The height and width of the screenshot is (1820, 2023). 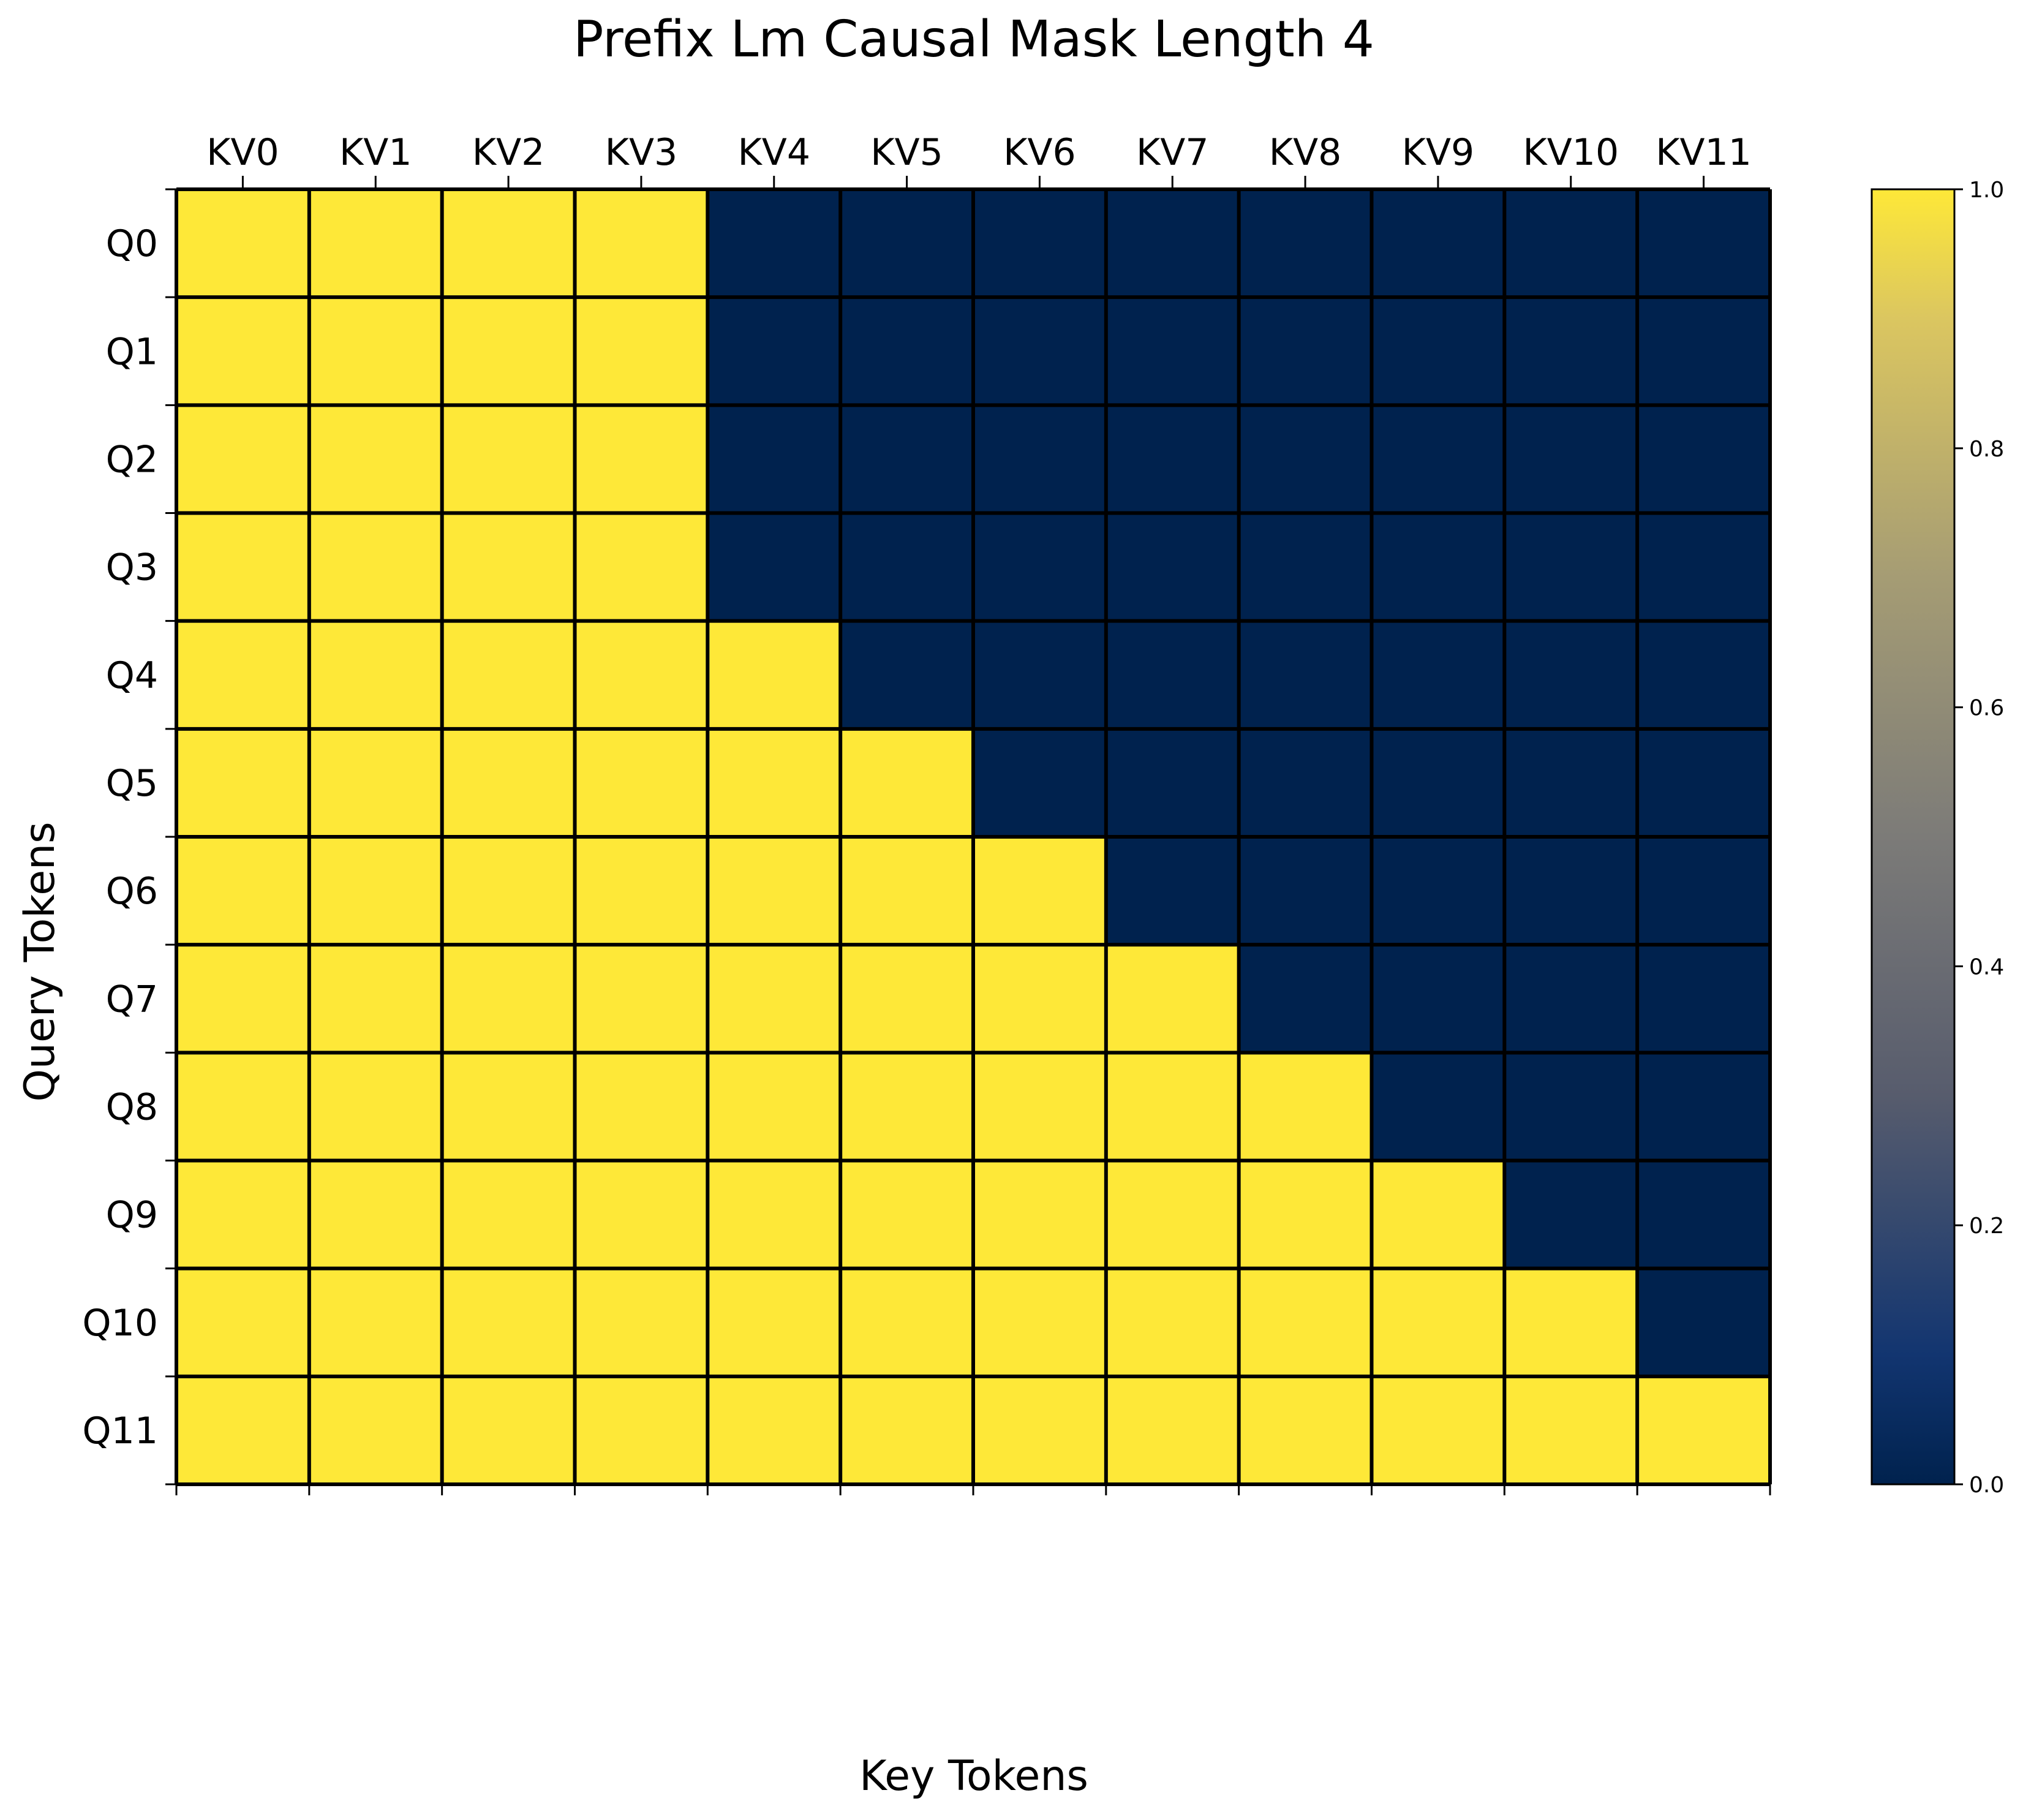 What do you see at coordinates (1913, 837) in the screenshot?
I see `colorbar-gradient` at bounding box center [1913, 837].